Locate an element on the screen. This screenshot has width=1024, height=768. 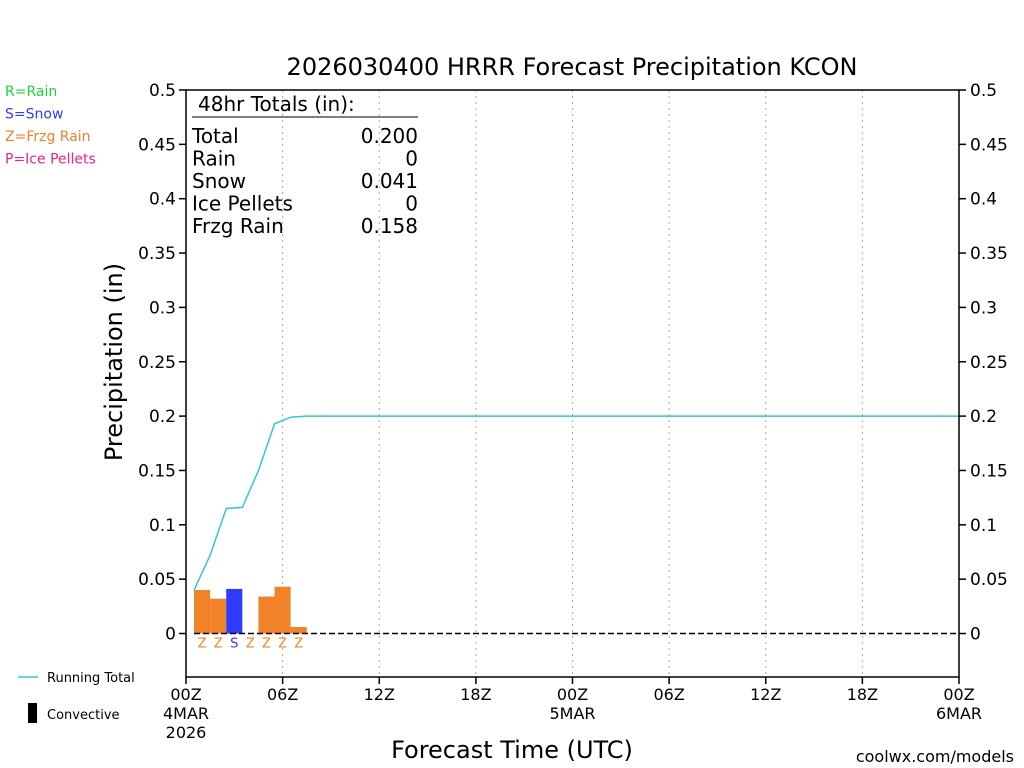
bar-type-label-2: Z is located at coordinates (218, 644).